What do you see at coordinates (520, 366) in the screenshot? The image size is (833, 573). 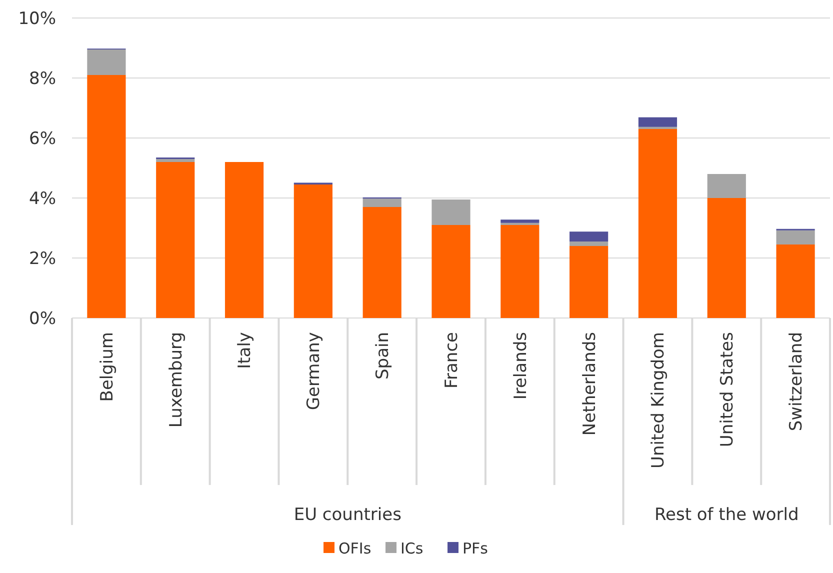 I see `x-tick-label: Irelands` at bounding box center [520, 366].